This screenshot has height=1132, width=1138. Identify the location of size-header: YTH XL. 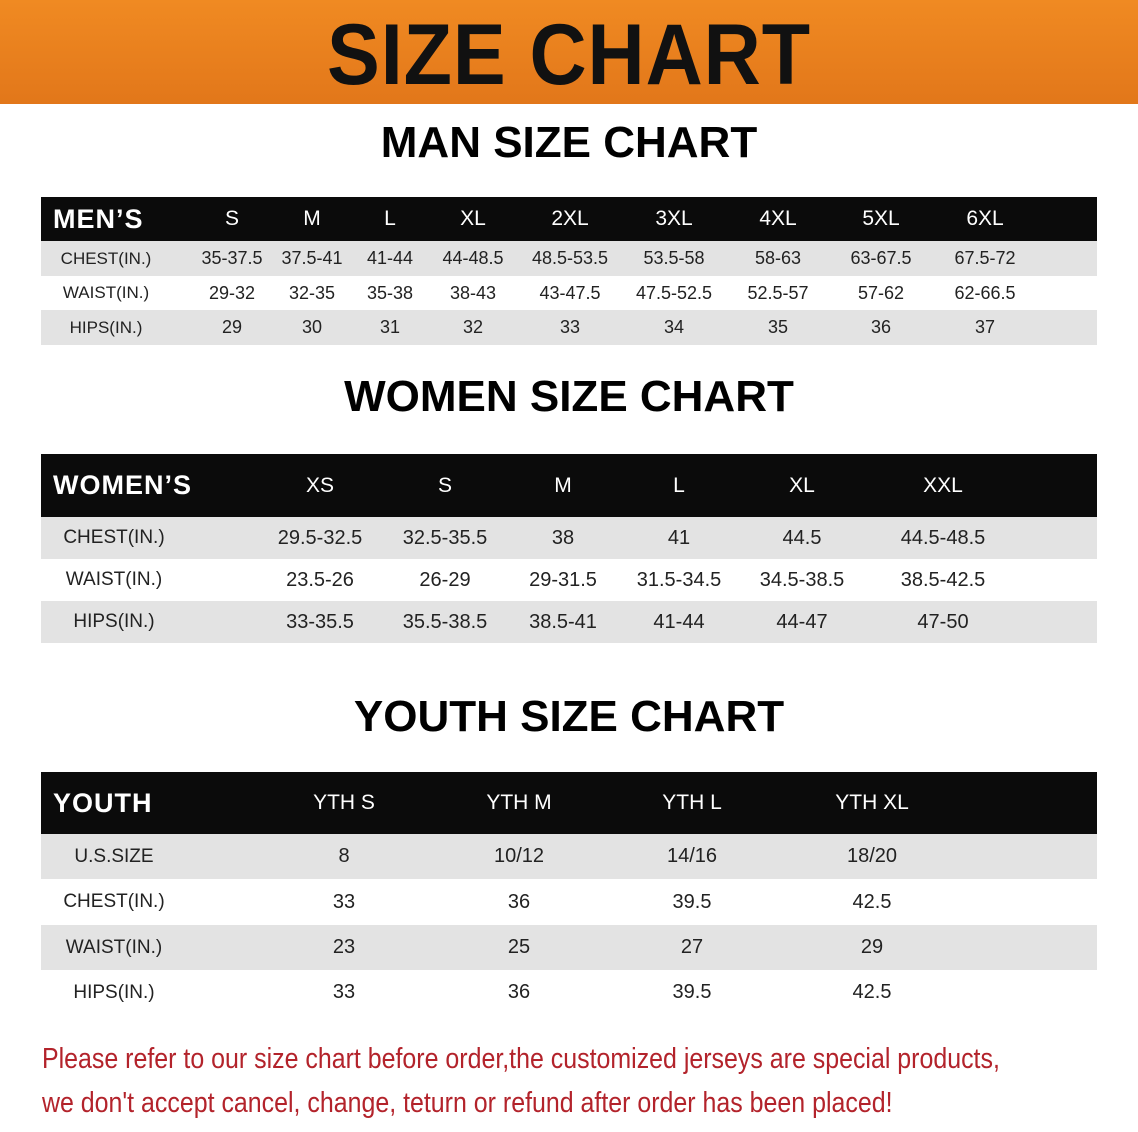
(872, 802).